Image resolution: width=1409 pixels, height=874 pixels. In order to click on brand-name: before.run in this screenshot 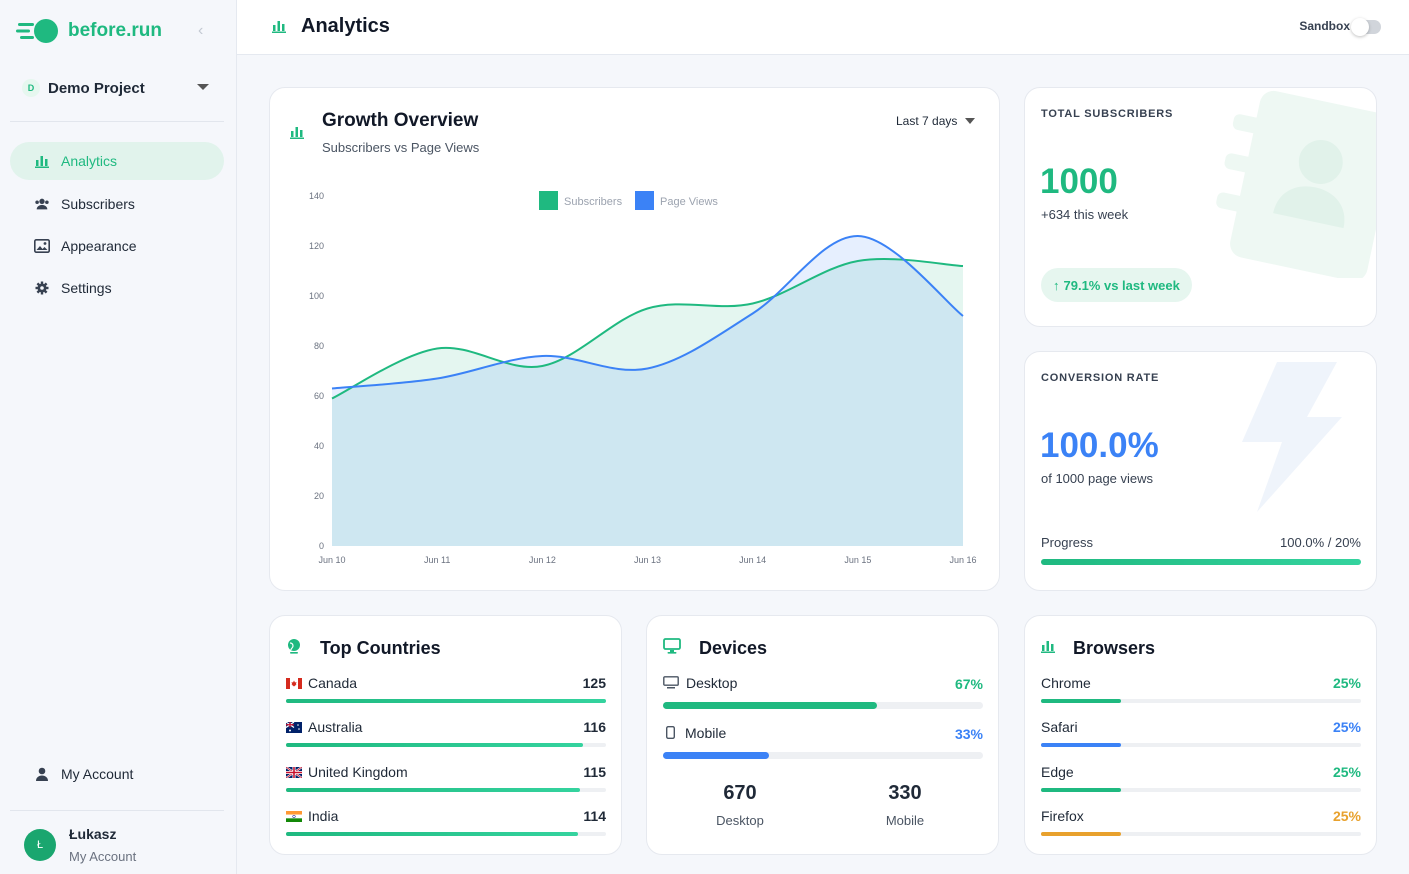, I will do `click(115, 30)`.